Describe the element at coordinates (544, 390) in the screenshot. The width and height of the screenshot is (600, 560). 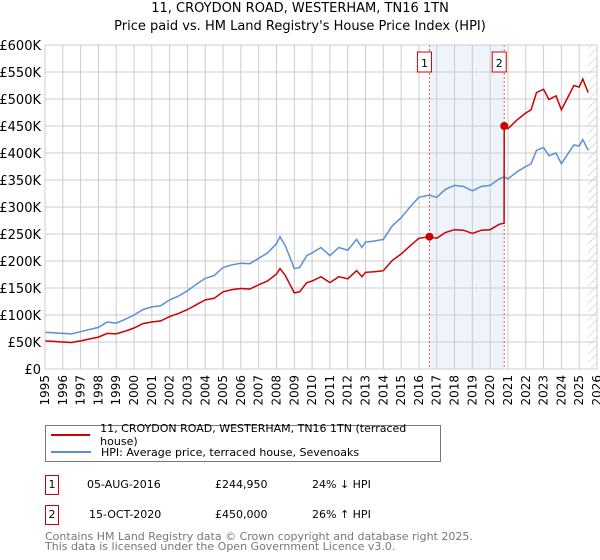
I see `x-tick-label: 2023` at that location.